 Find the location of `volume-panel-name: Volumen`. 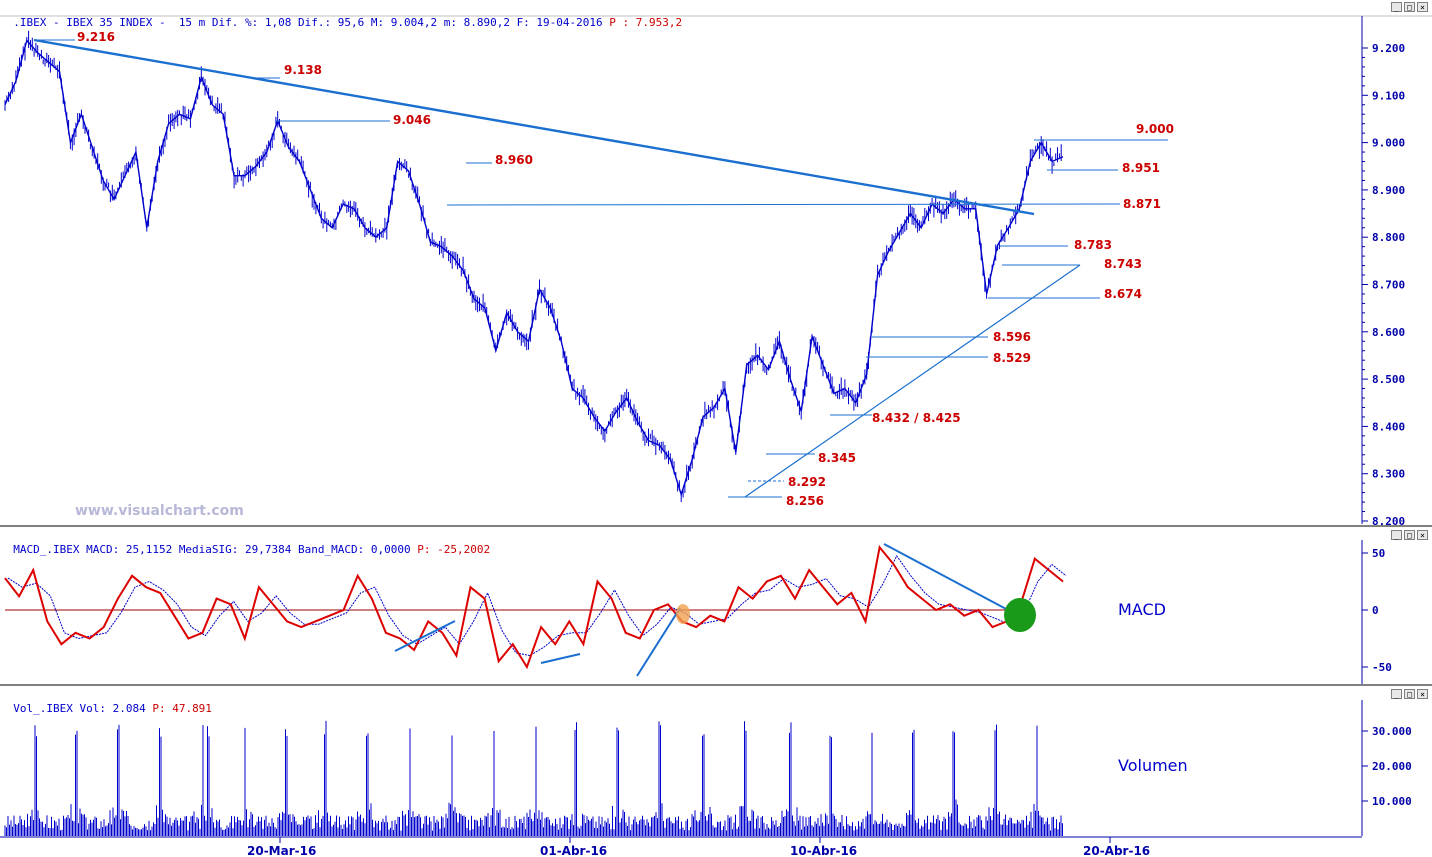

volume-panel-name: Volumen is located at coordinates (1153, 765).